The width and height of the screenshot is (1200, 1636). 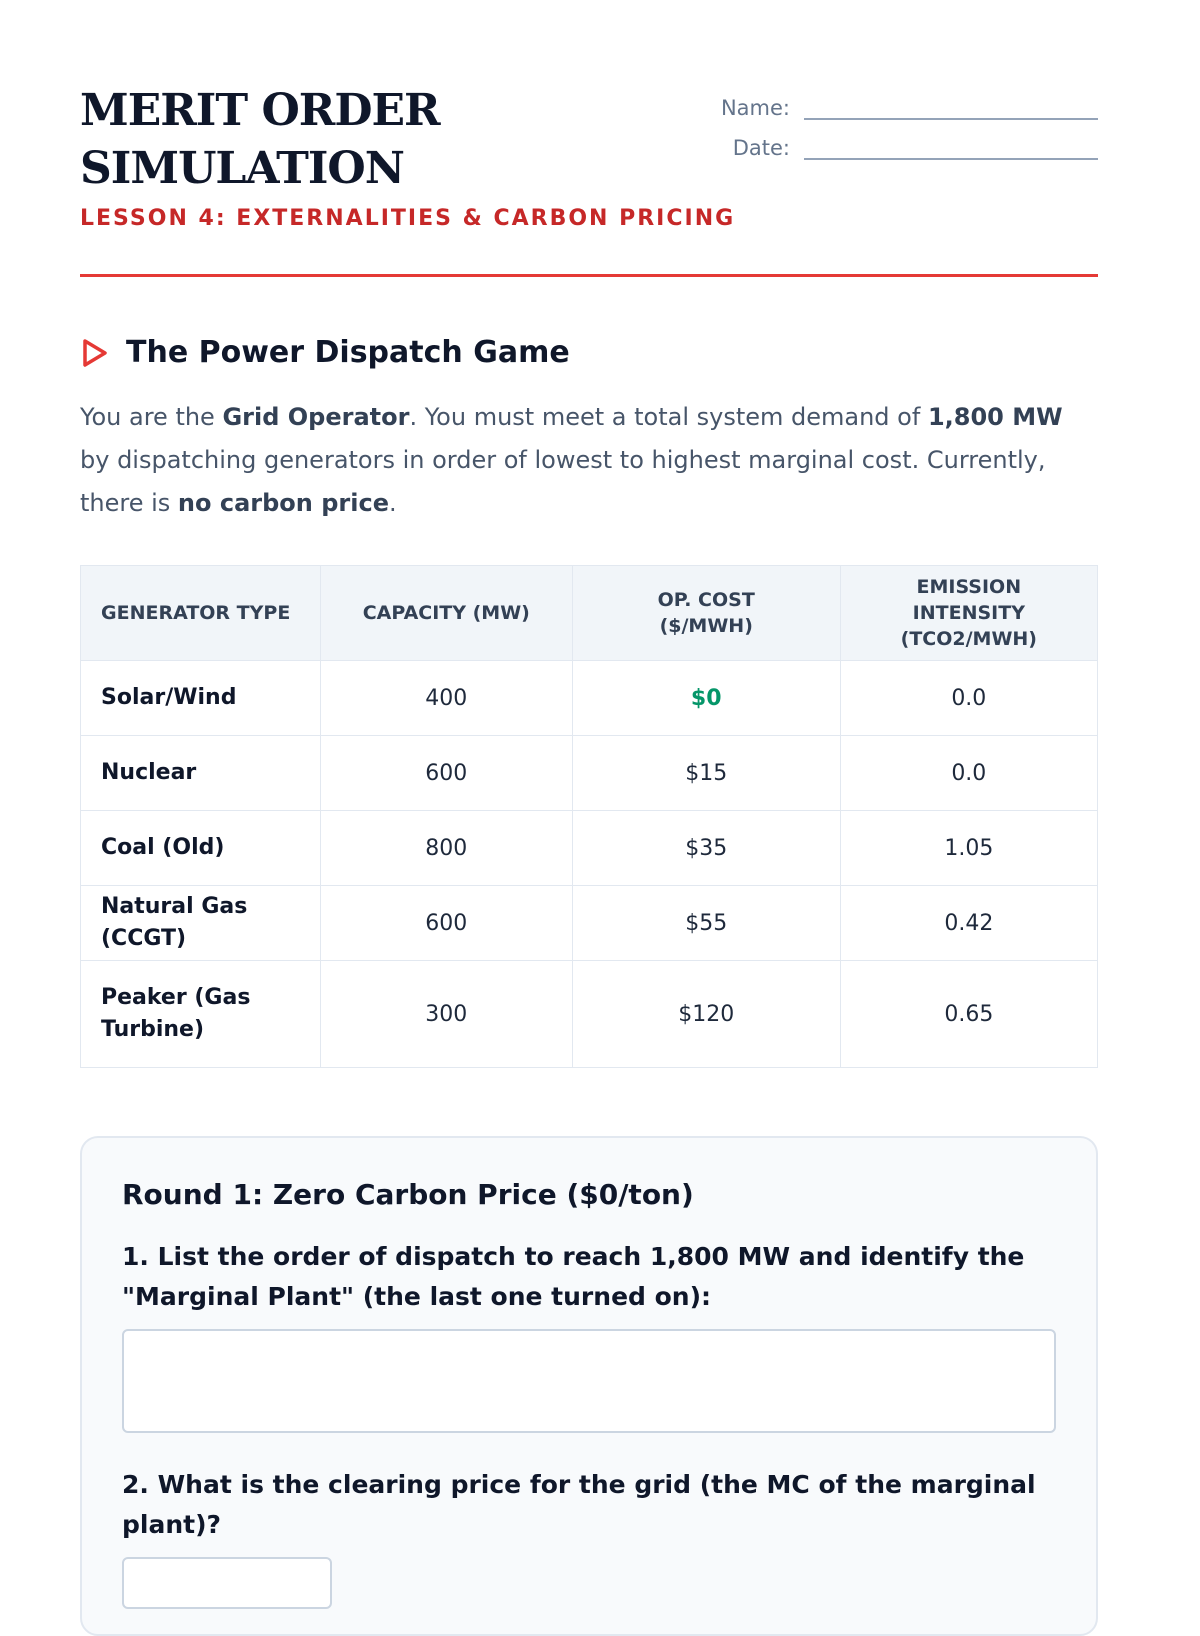 I want to click on table-row: Solar/Wind 400 $0 0.0, so click(x=589, y=698).